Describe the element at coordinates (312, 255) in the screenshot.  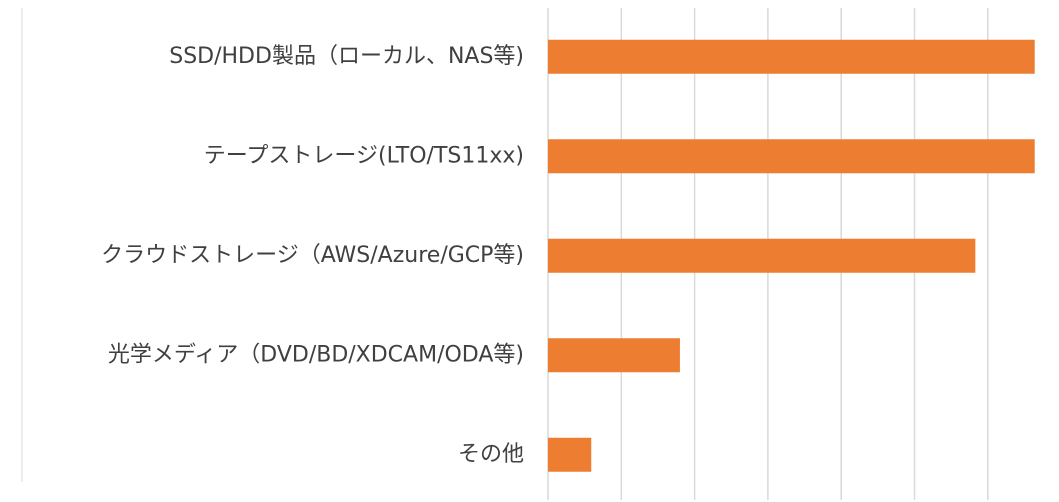
I see `y-tick-label: クラウドストレージ（AWS/Azure/GCP等)` at that location.